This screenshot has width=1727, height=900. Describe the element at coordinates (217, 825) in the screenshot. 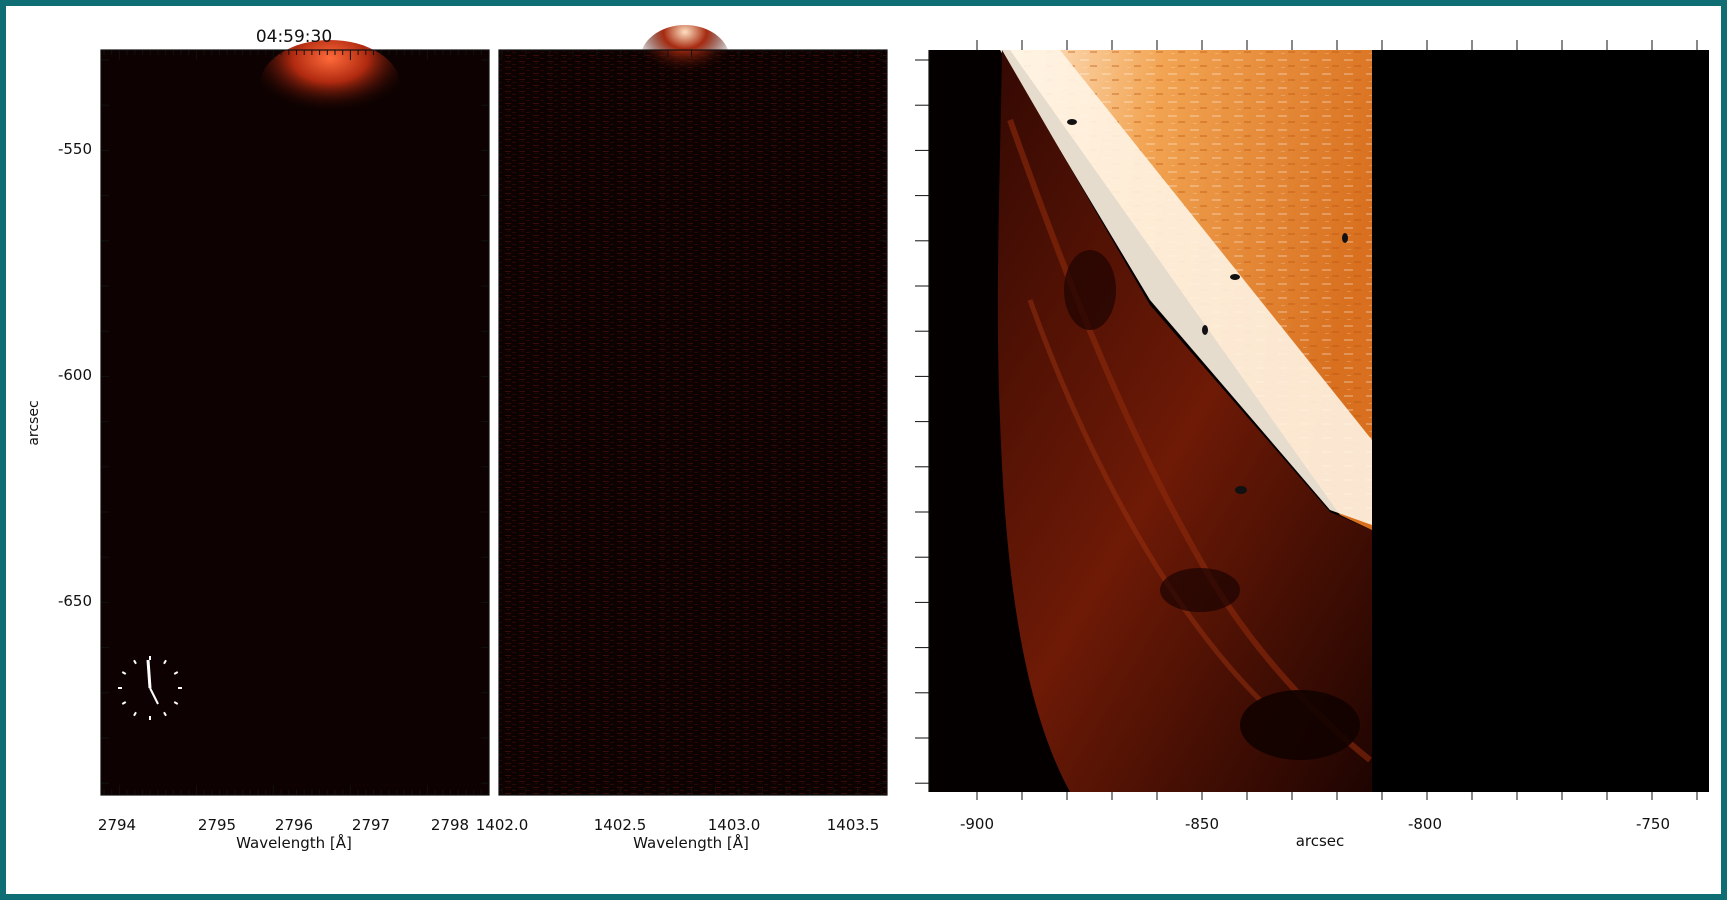

I see `mg-xtick-label: 2795` at that location.